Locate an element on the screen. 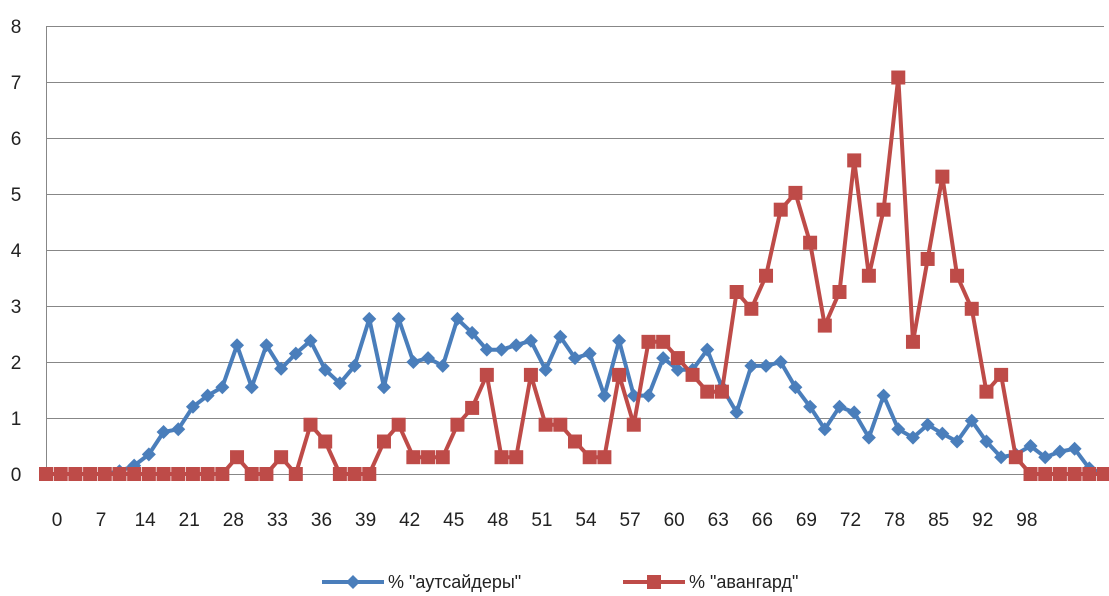 The height and width of the screenshot is (596, 1109). x-tick-label: 54 is located at coordinates (586, 520).